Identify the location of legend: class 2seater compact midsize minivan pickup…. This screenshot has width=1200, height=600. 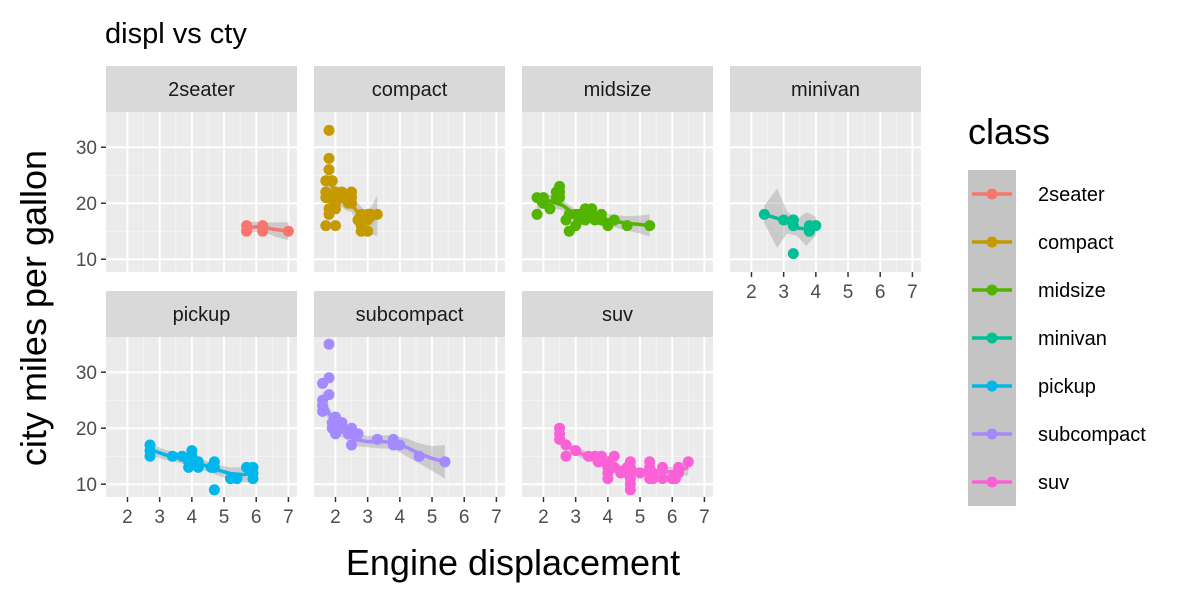
(1057, 308).